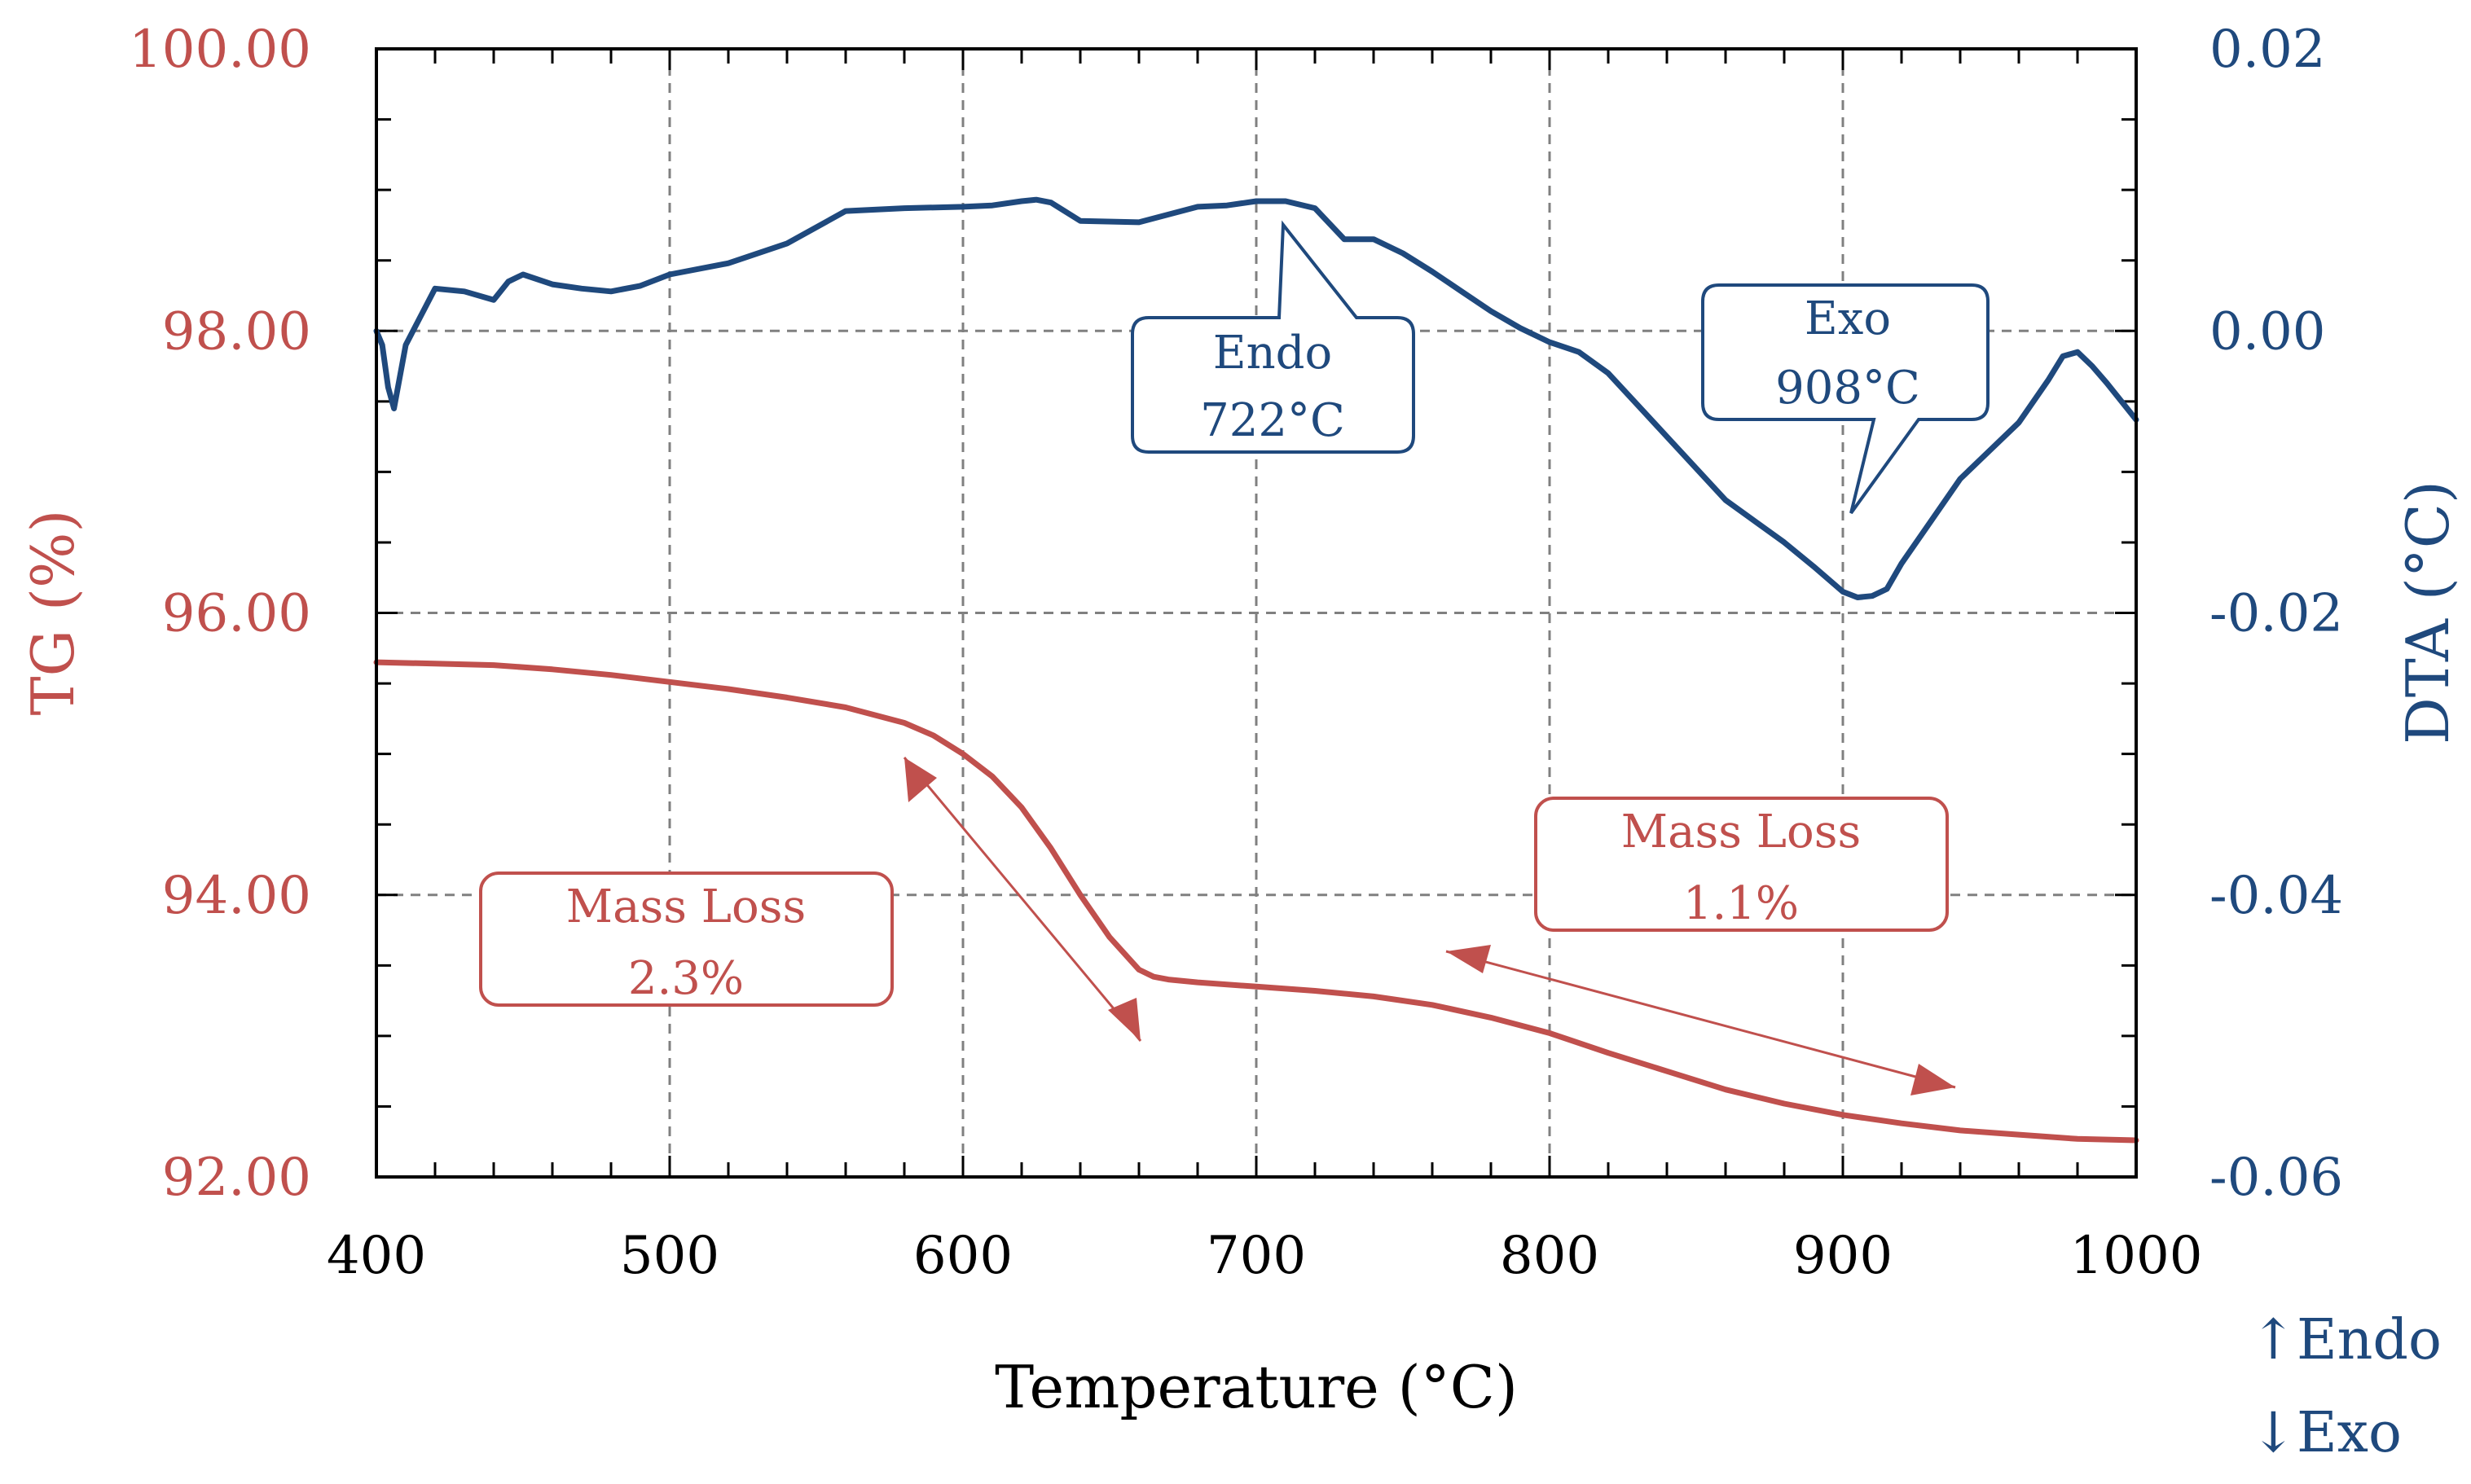 The width and height of the screenshot is (2471, 1484). I want to click on mass-loss-value-1: 2.3%, so click(686, 978).